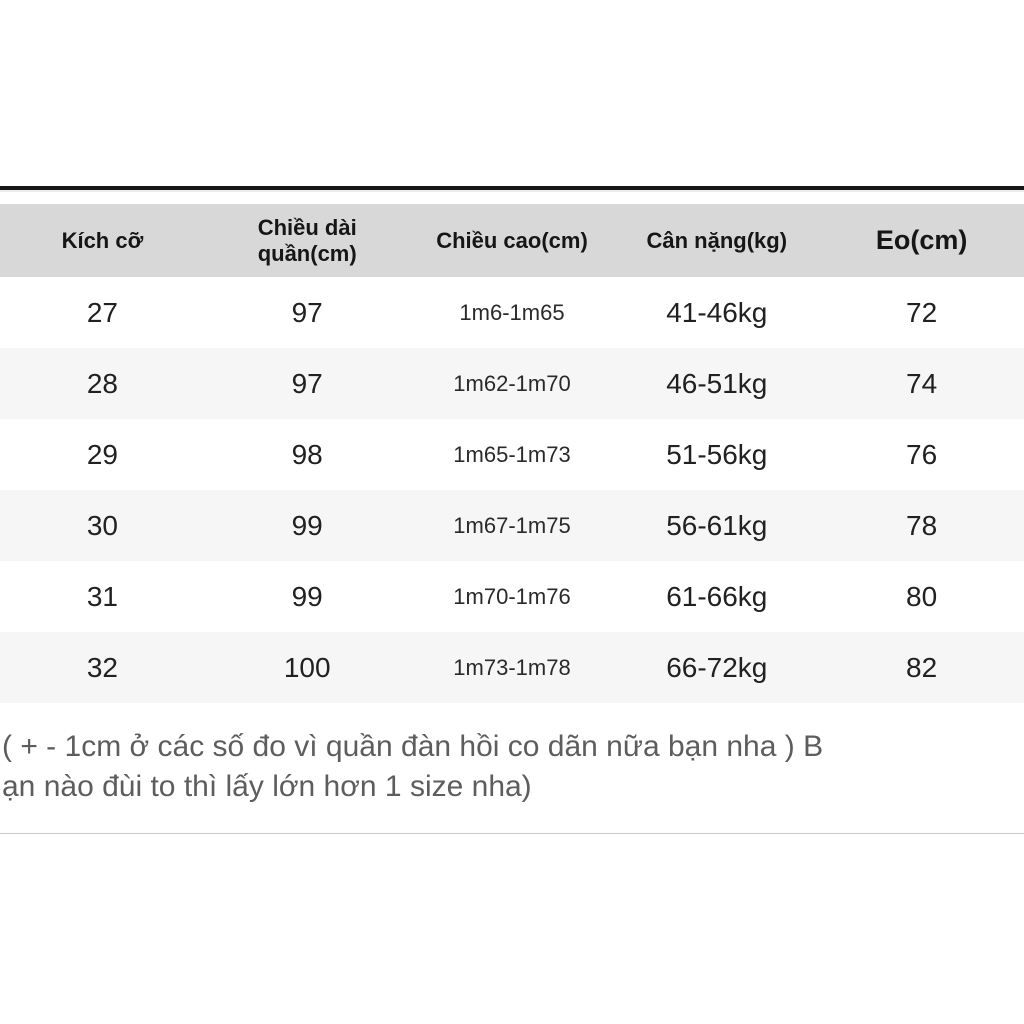 The width and height of the screenshot is (1024, 1024). I want to click on table-cell: 1m6-1m65, so click(512, 312).